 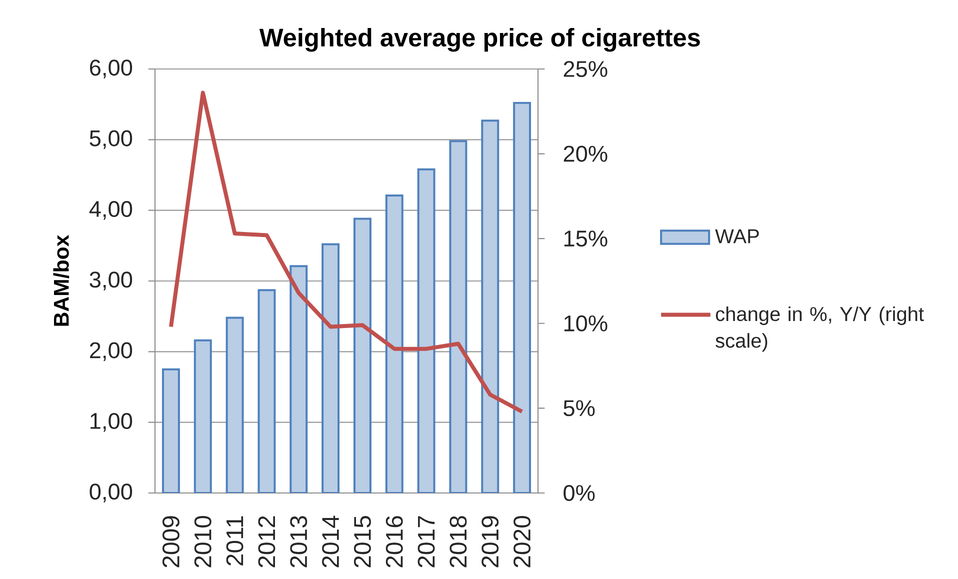 I want to click on y2-tick-label: 15%, so click(x=586, y=238).